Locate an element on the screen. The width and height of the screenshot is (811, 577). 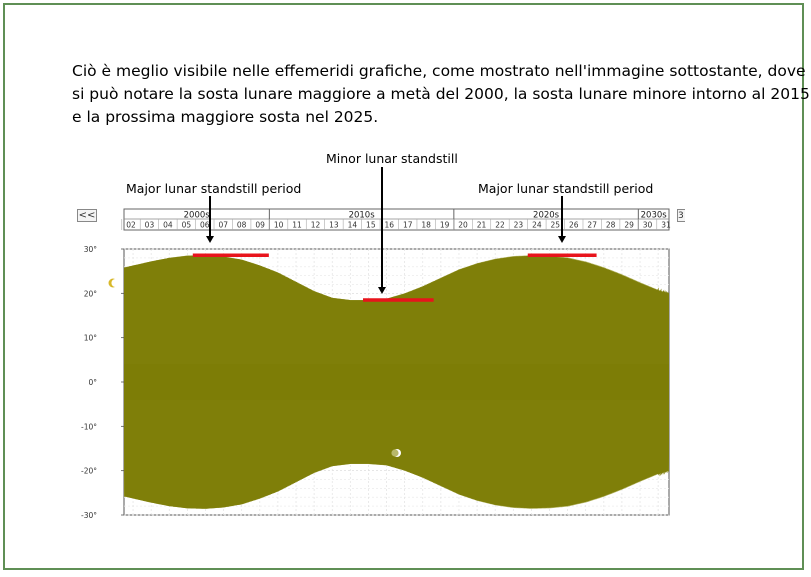
decade-label: 2010s is located at coordinates (362, 216).